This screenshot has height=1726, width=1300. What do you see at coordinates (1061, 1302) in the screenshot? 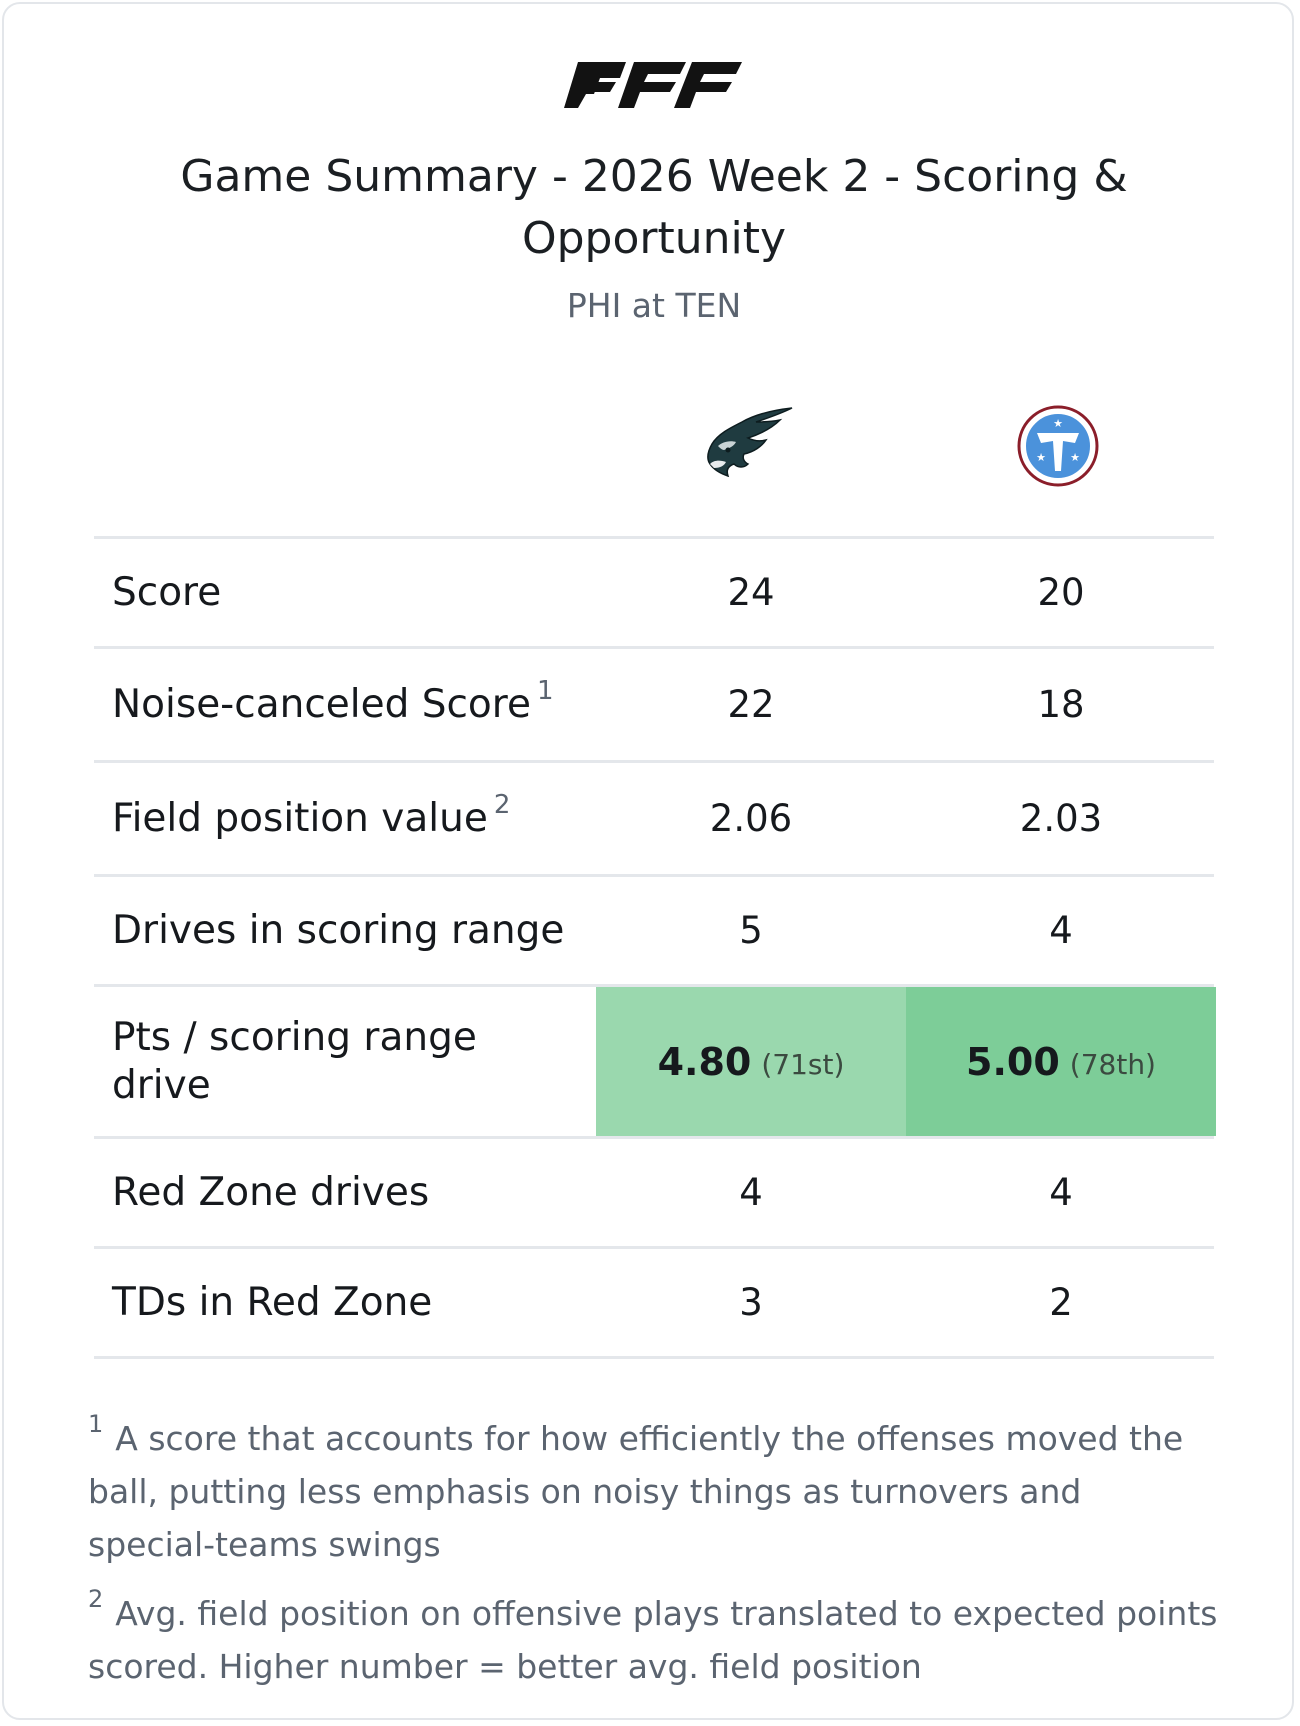
I see `home-value: 2` at bounding box center [1061, 1302].